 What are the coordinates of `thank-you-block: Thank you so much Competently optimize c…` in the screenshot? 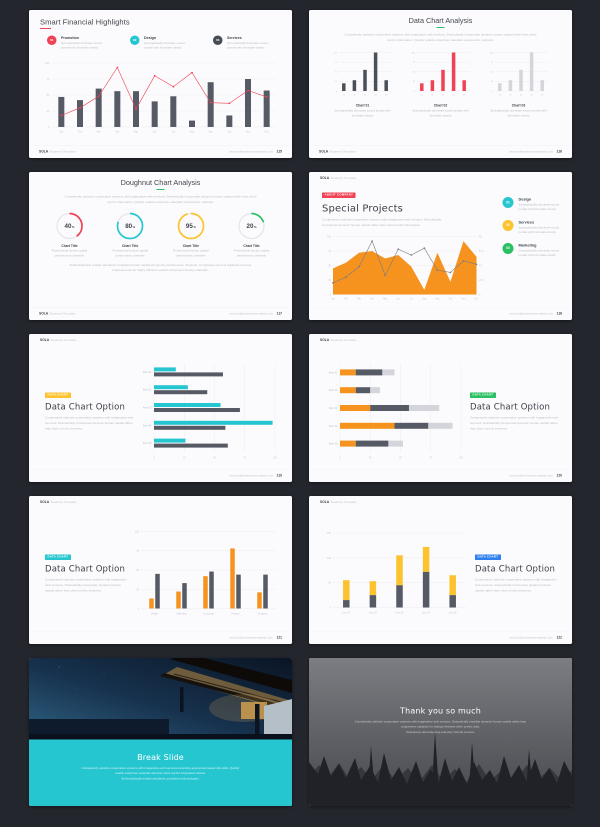 It's located at (440, 720).